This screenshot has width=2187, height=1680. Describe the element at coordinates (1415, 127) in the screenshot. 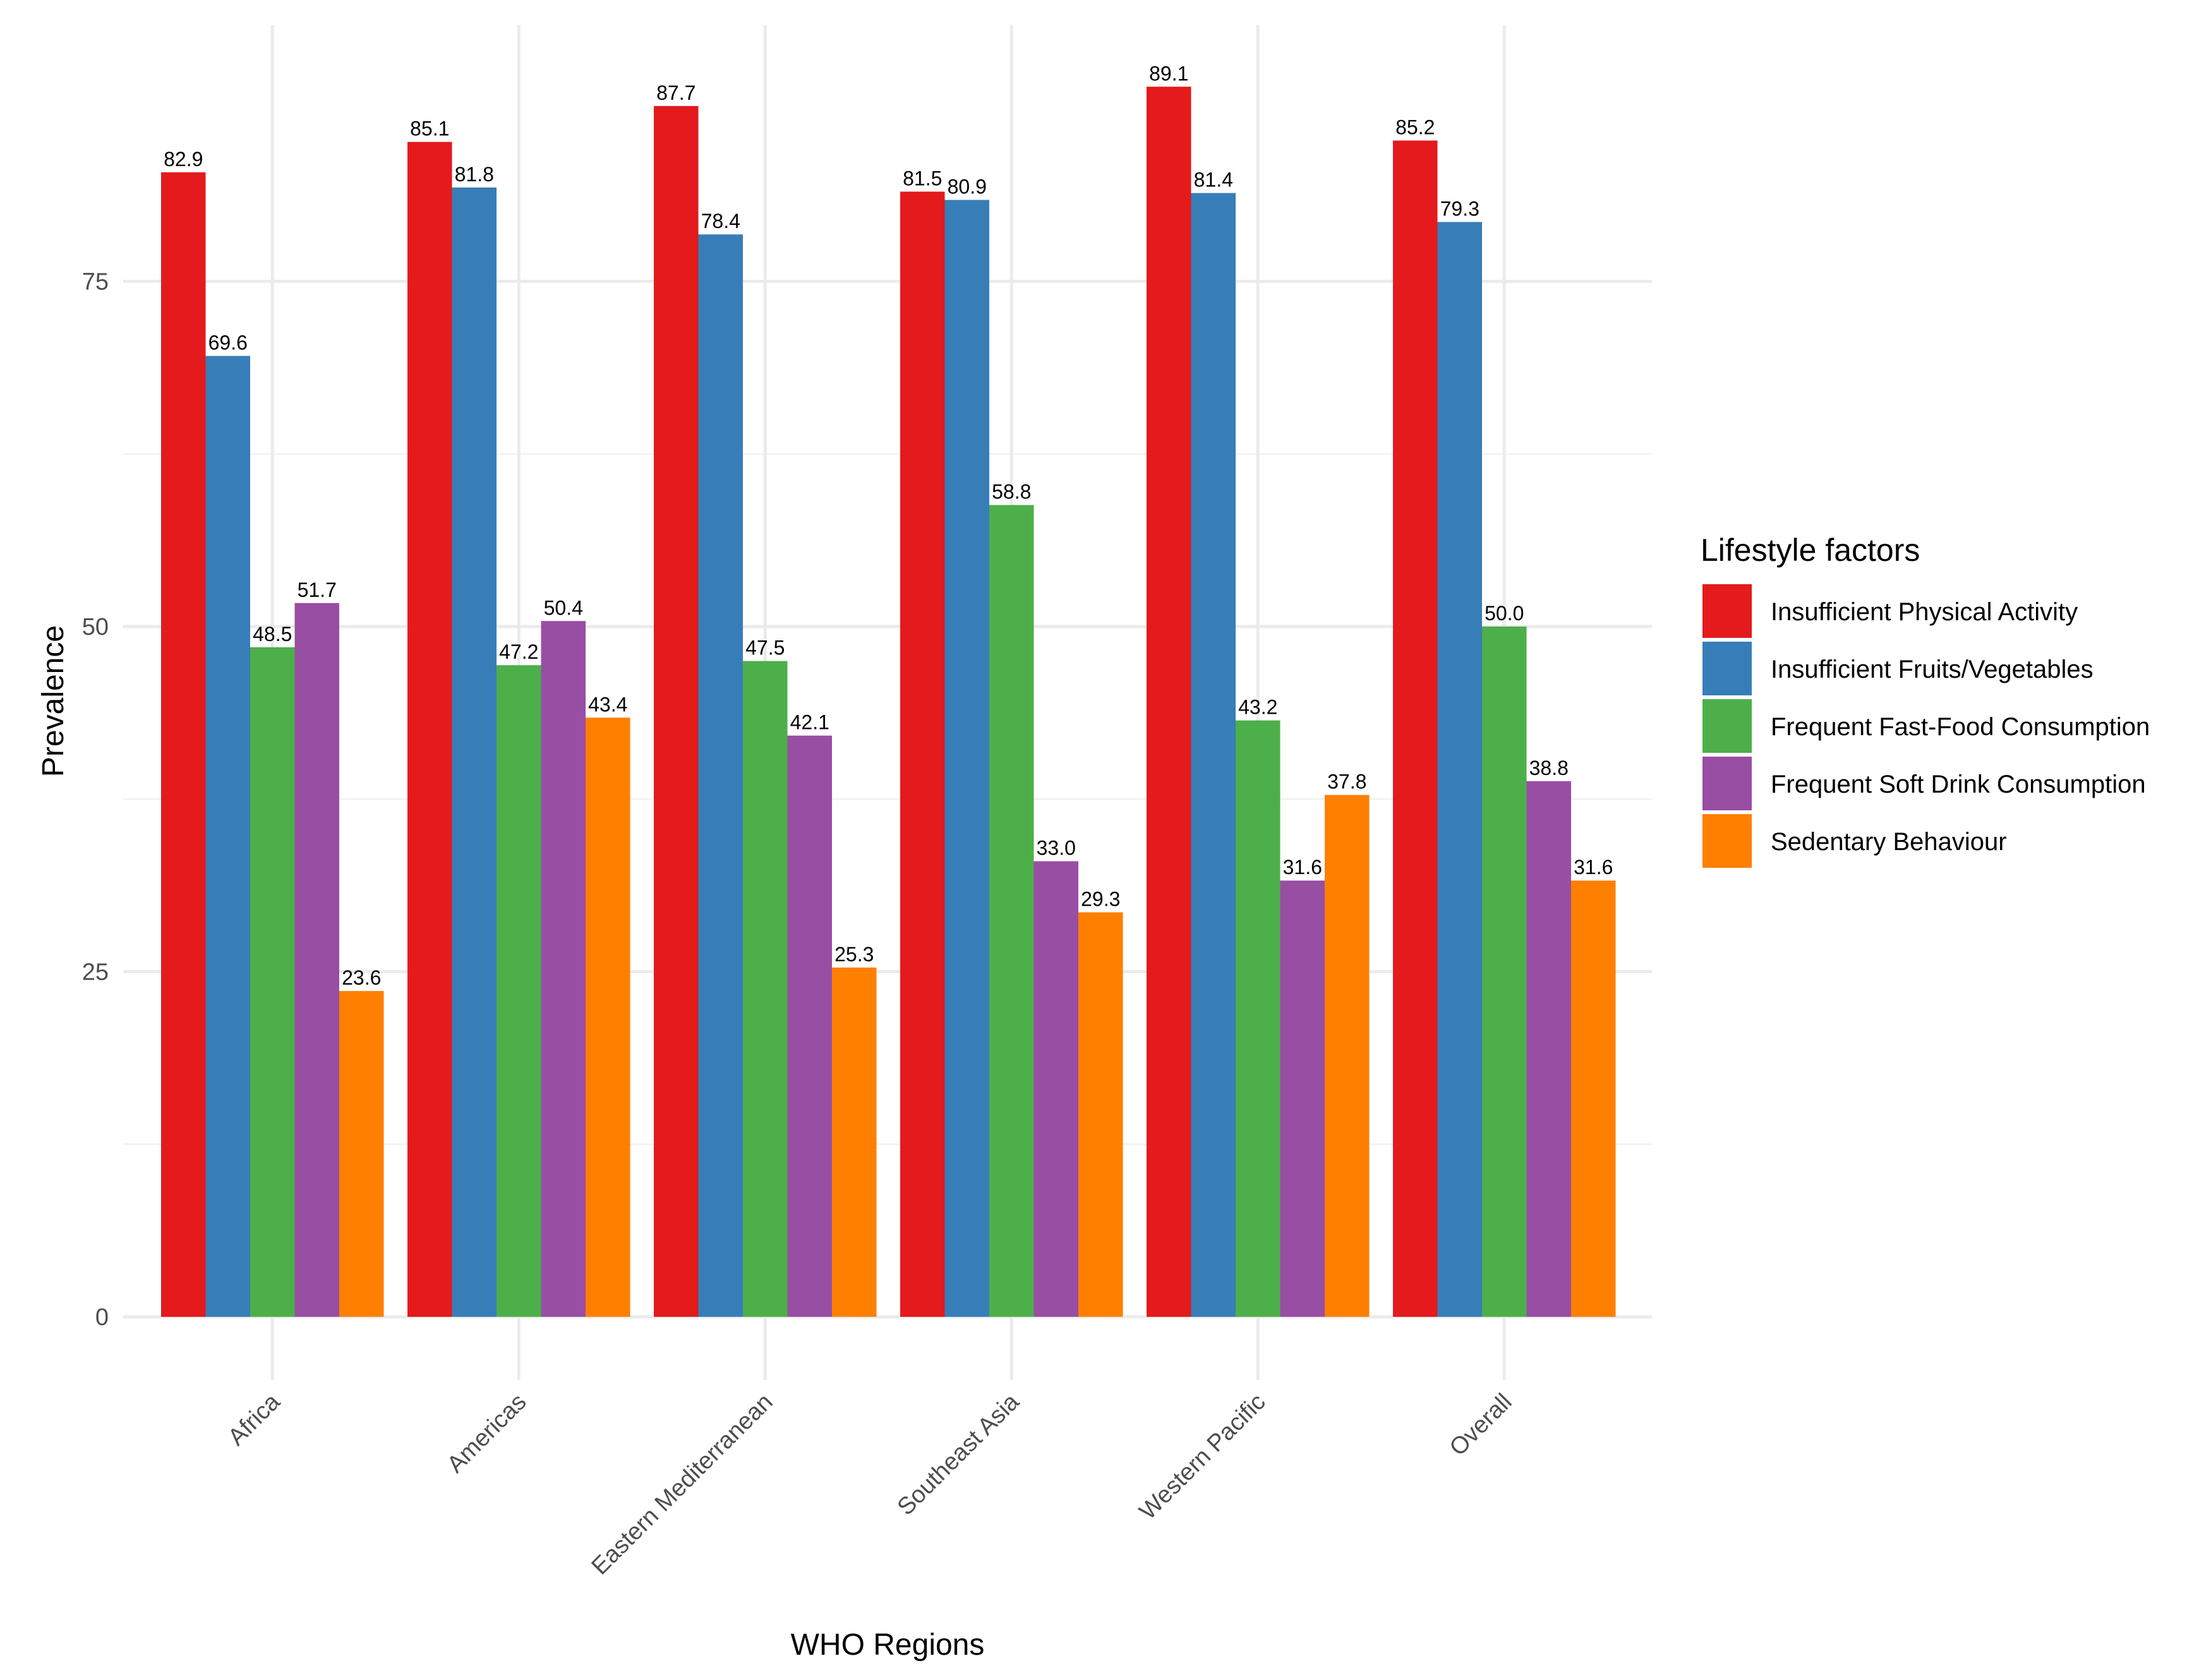

I see `data-label: 85.2` at that location.